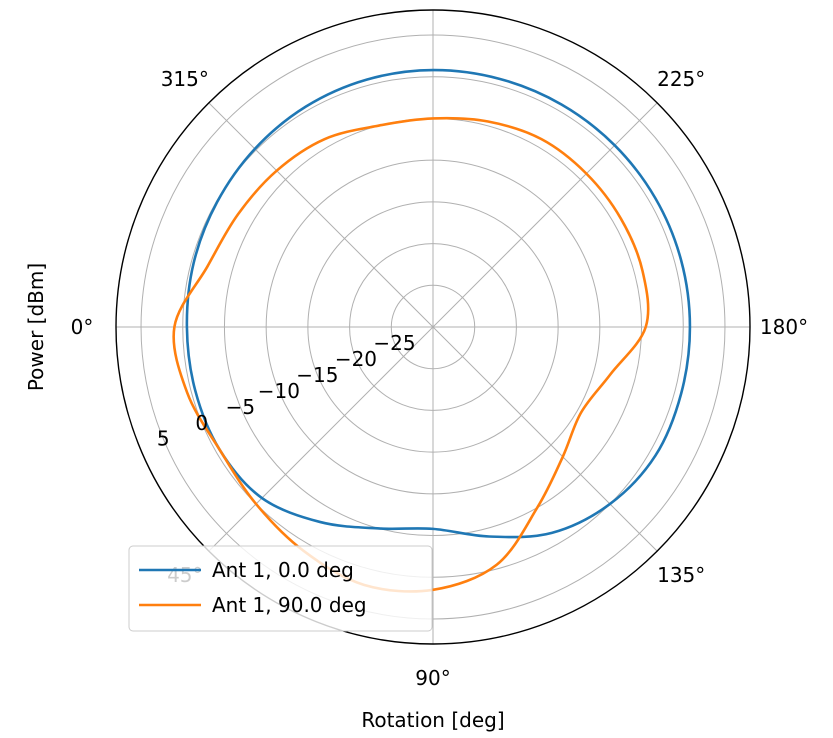 This screenshot has height=738, width=833. What do you see at coordinates (283, 570) in the screenshot?
I see `legend-label-ant-1-0-deg: Ant 1, 0.0 deg` at bounding box center [283, 570].